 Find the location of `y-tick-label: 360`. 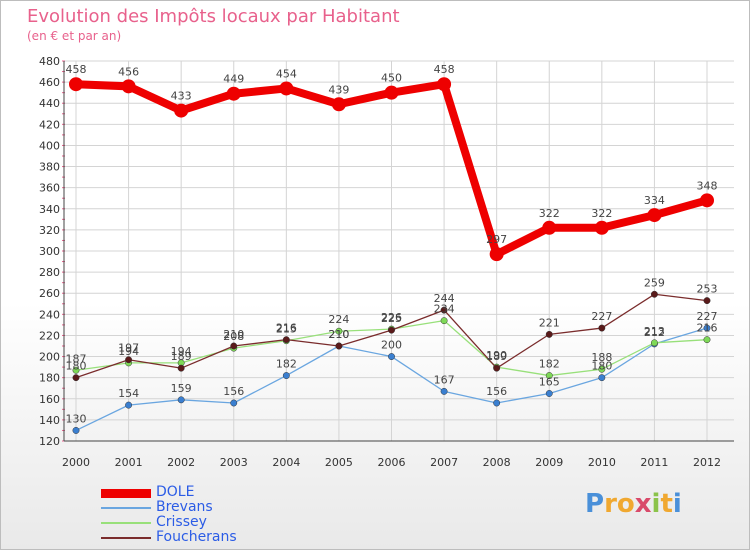

y-tick-label: 360 is located at coordinates (49, 188).